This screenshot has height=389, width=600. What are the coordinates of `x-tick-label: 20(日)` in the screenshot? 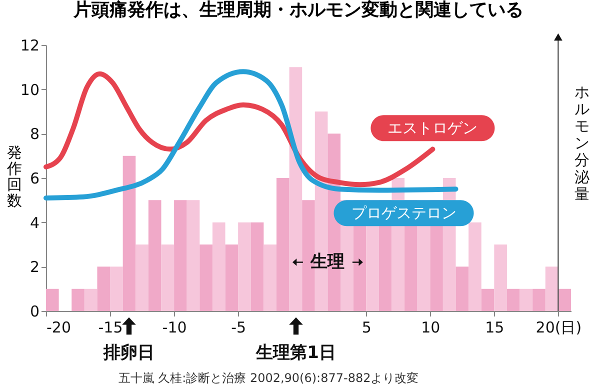 It's located at (559, 327).